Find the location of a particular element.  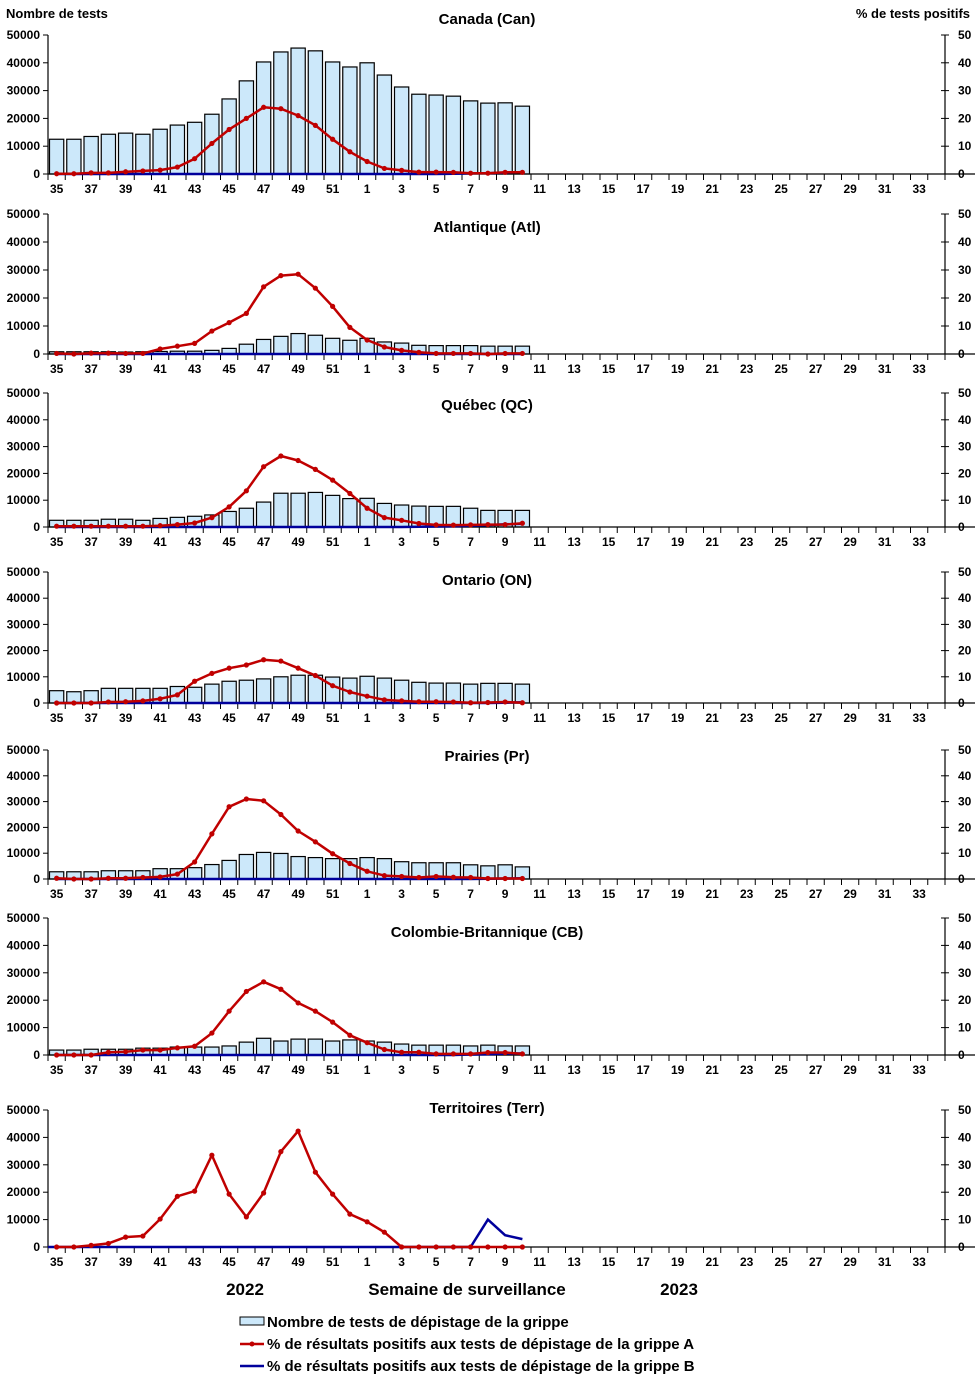

x-tick-label: 29 is located at coordinates (850, 718).